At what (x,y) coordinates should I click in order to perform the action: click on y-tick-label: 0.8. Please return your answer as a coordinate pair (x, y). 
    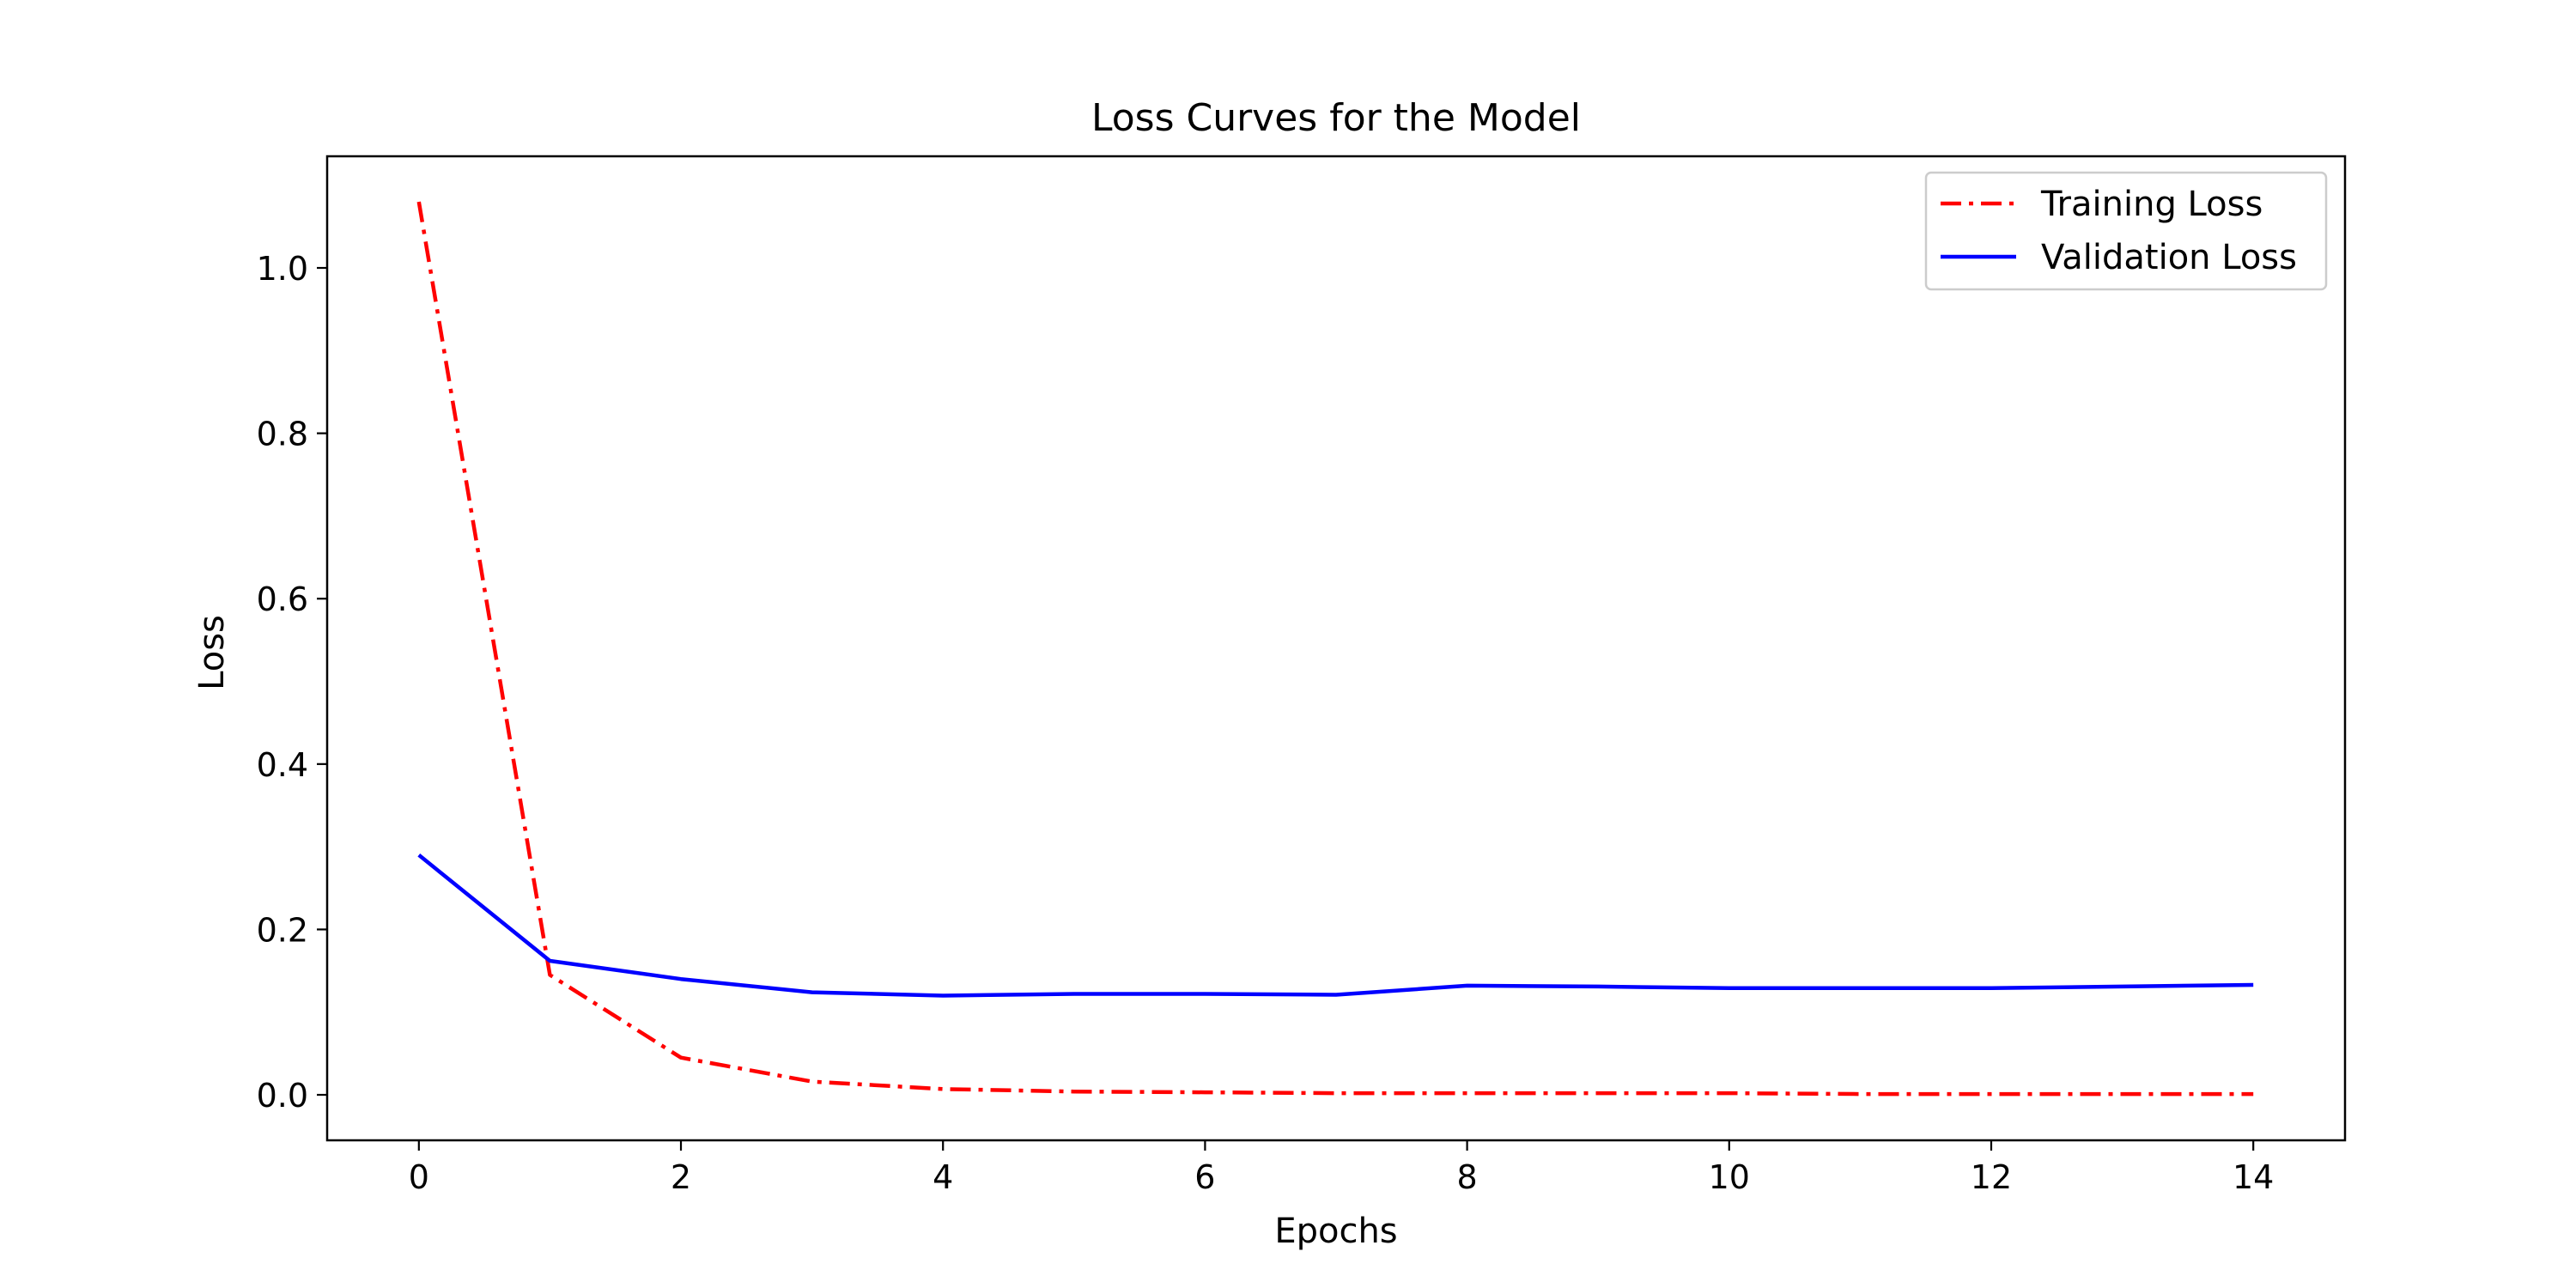
    Looking at the image, I should click on (282, 434).